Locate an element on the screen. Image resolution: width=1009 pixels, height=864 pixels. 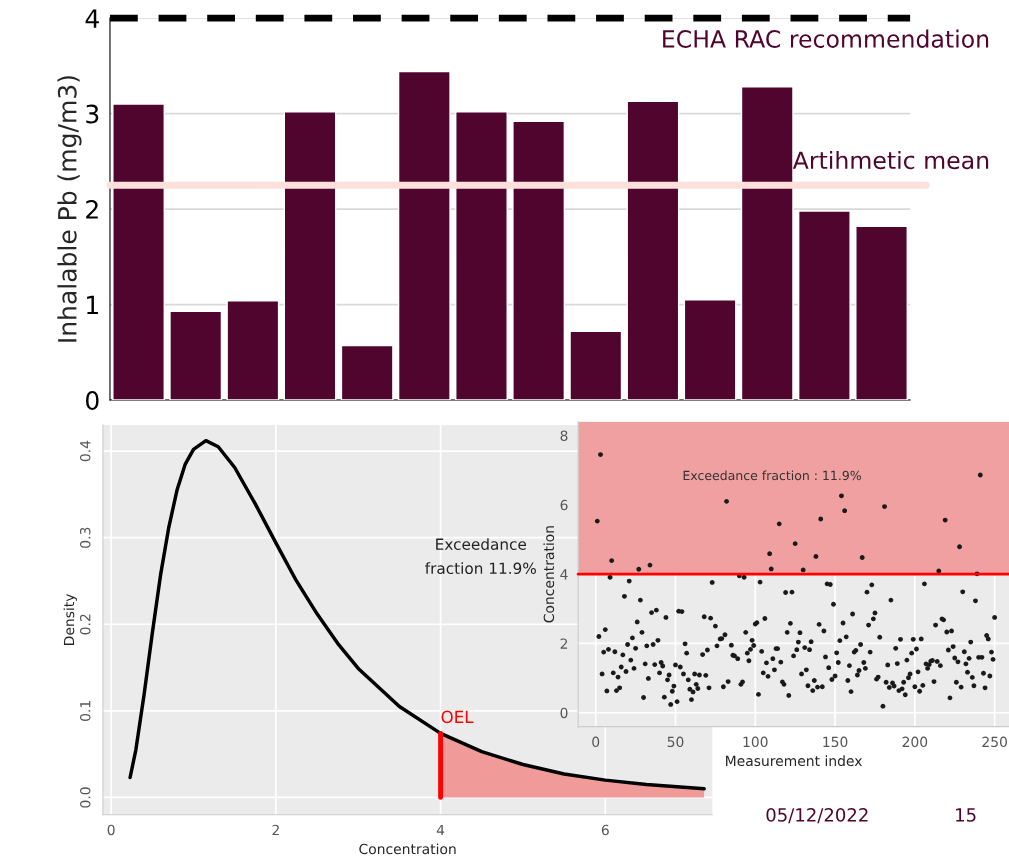
x-tick-label: 150 is located at coordinates (835, 742).